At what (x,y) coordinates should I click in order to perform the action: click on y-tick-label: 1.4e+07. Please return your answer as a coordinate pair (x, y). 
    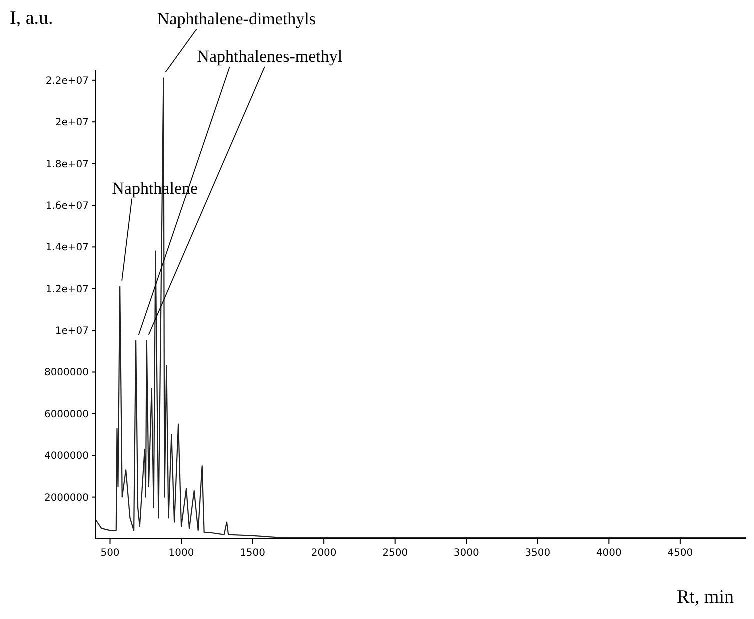
    Looking at the image, I should click on (67, 248).